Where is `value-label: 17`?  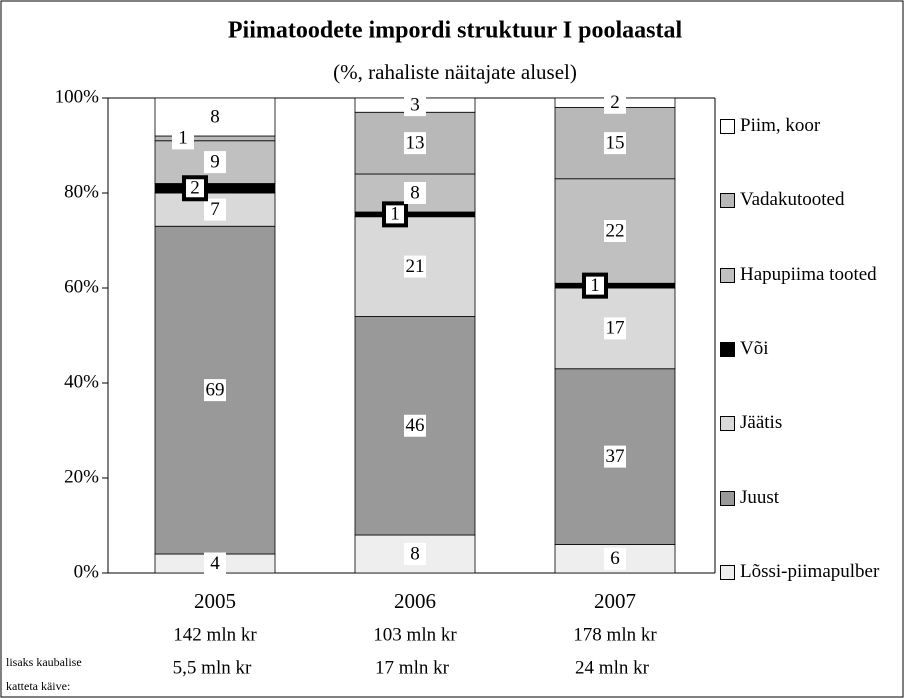
value-label: 17 is located at coordinates (615, 328).